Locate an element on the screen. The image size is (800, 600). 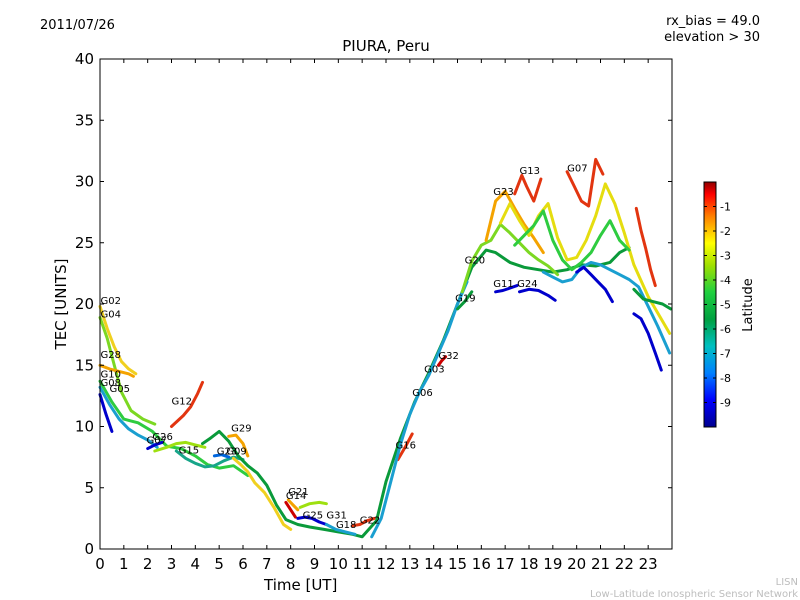
sat-label-g16: G16 is located at coordinates (406, 446).